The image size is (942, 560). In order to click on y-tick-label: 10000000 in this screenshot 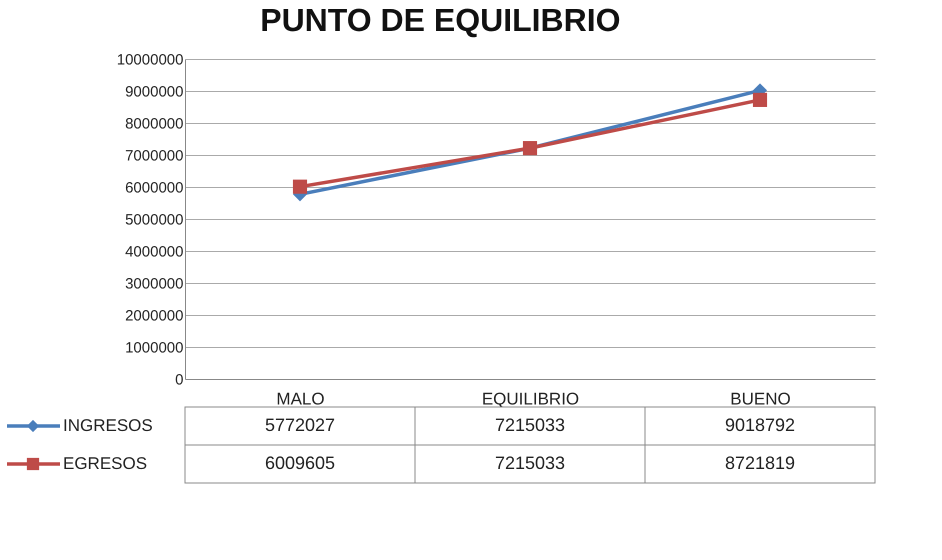, I will do `click(150, 60)`.